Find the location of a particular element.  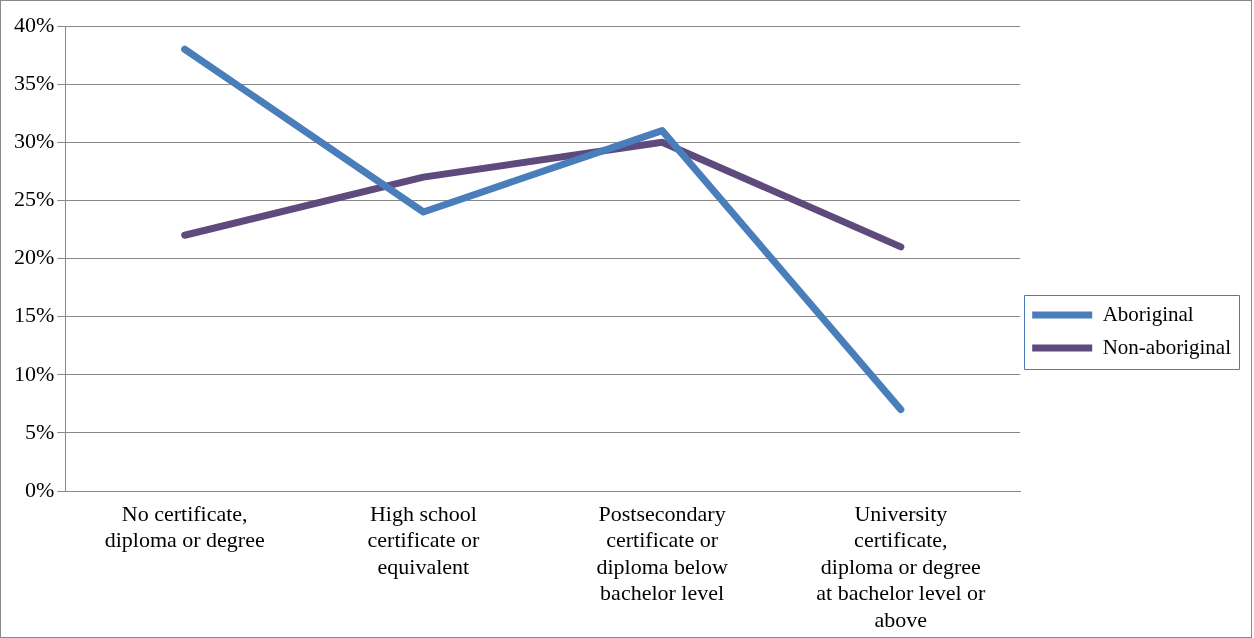

y-tick-label: 0% is located at coordinates (40, 489).